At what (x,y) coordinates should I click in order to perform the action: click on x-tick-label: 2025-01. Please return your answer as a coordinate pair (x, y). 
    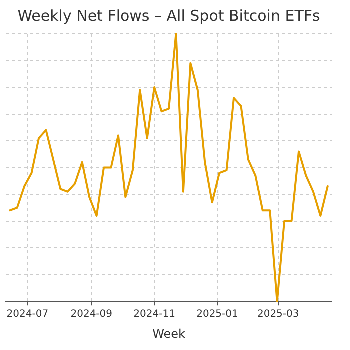
    Looking at the image, I should click on (217, 314).